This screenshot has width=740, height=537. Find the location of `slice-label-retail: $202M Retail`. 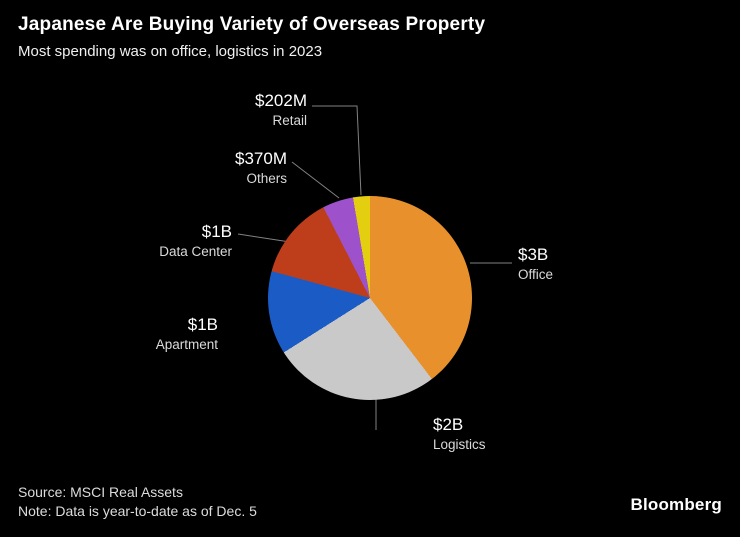

slice-label-retail: $202M Retail is located at coordinates (281, 110).